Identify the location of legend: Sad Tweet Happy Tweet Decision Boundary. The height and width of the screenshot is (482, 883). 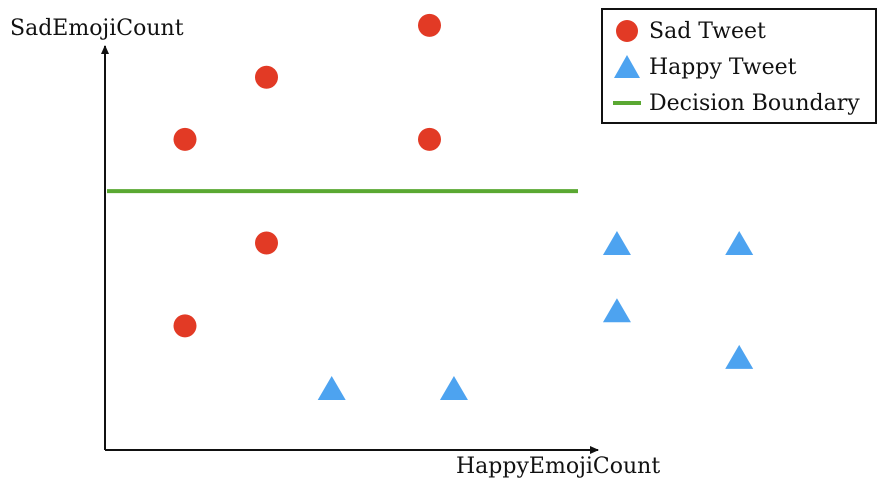
(739, 66).